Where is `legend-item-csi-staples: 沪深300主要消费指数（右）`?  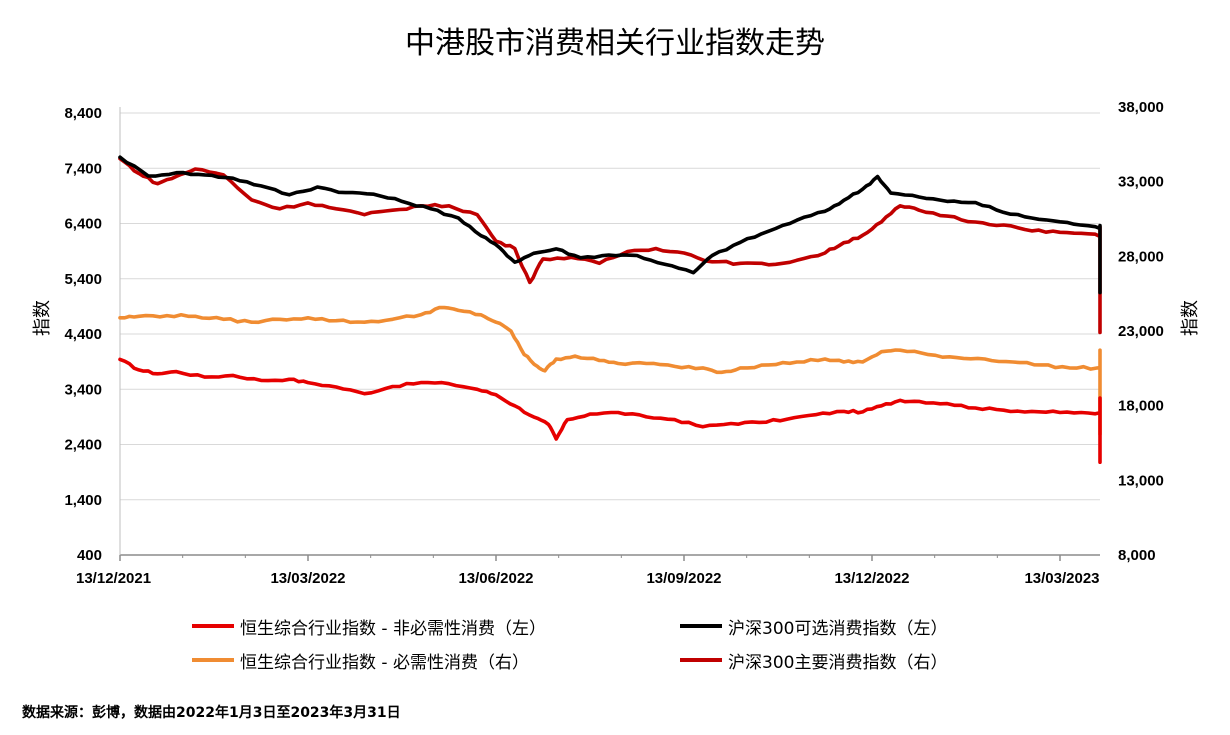 legend-item-csi-staples: 沪深300主要消费指数（右） is located at coordinates (813, 660).